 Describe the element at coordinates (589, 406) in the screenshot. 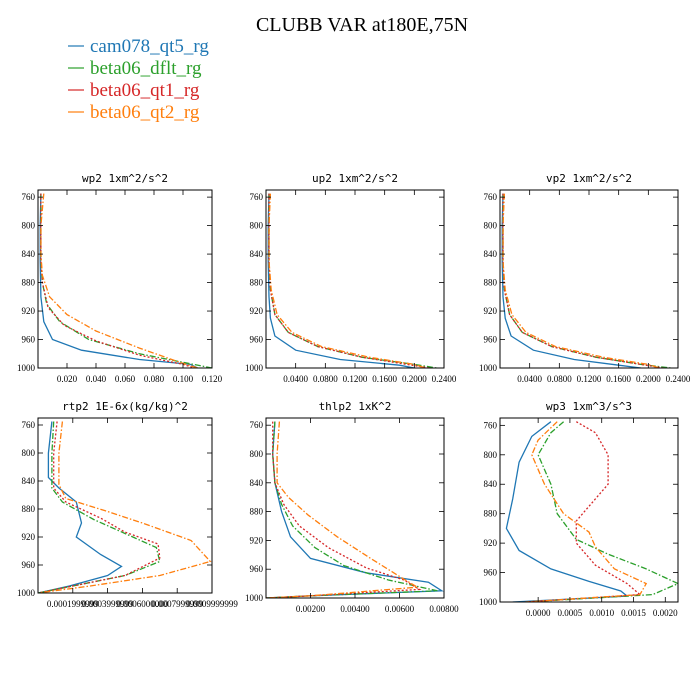

I see `panel-title-5: wp3 1xm^3/s^3` at that location.